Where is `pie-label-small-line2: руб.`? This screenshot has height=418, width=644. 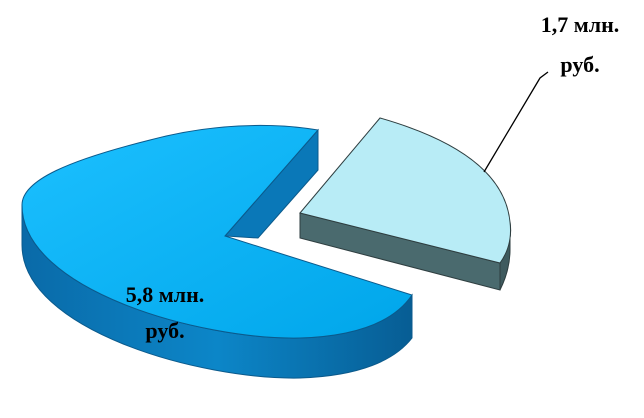 pie-label-small-line2: руб. is located at coordinates (579, 64).